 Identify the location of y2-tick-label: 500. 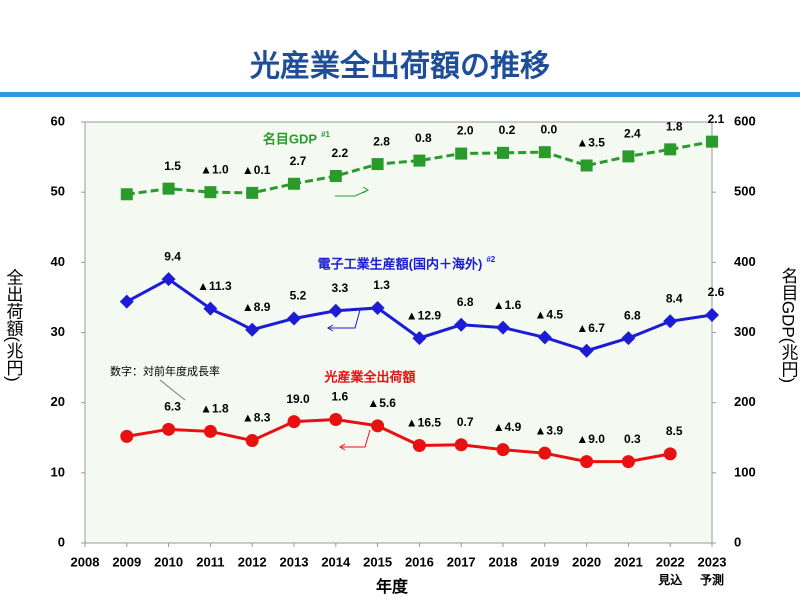
(745, 191).